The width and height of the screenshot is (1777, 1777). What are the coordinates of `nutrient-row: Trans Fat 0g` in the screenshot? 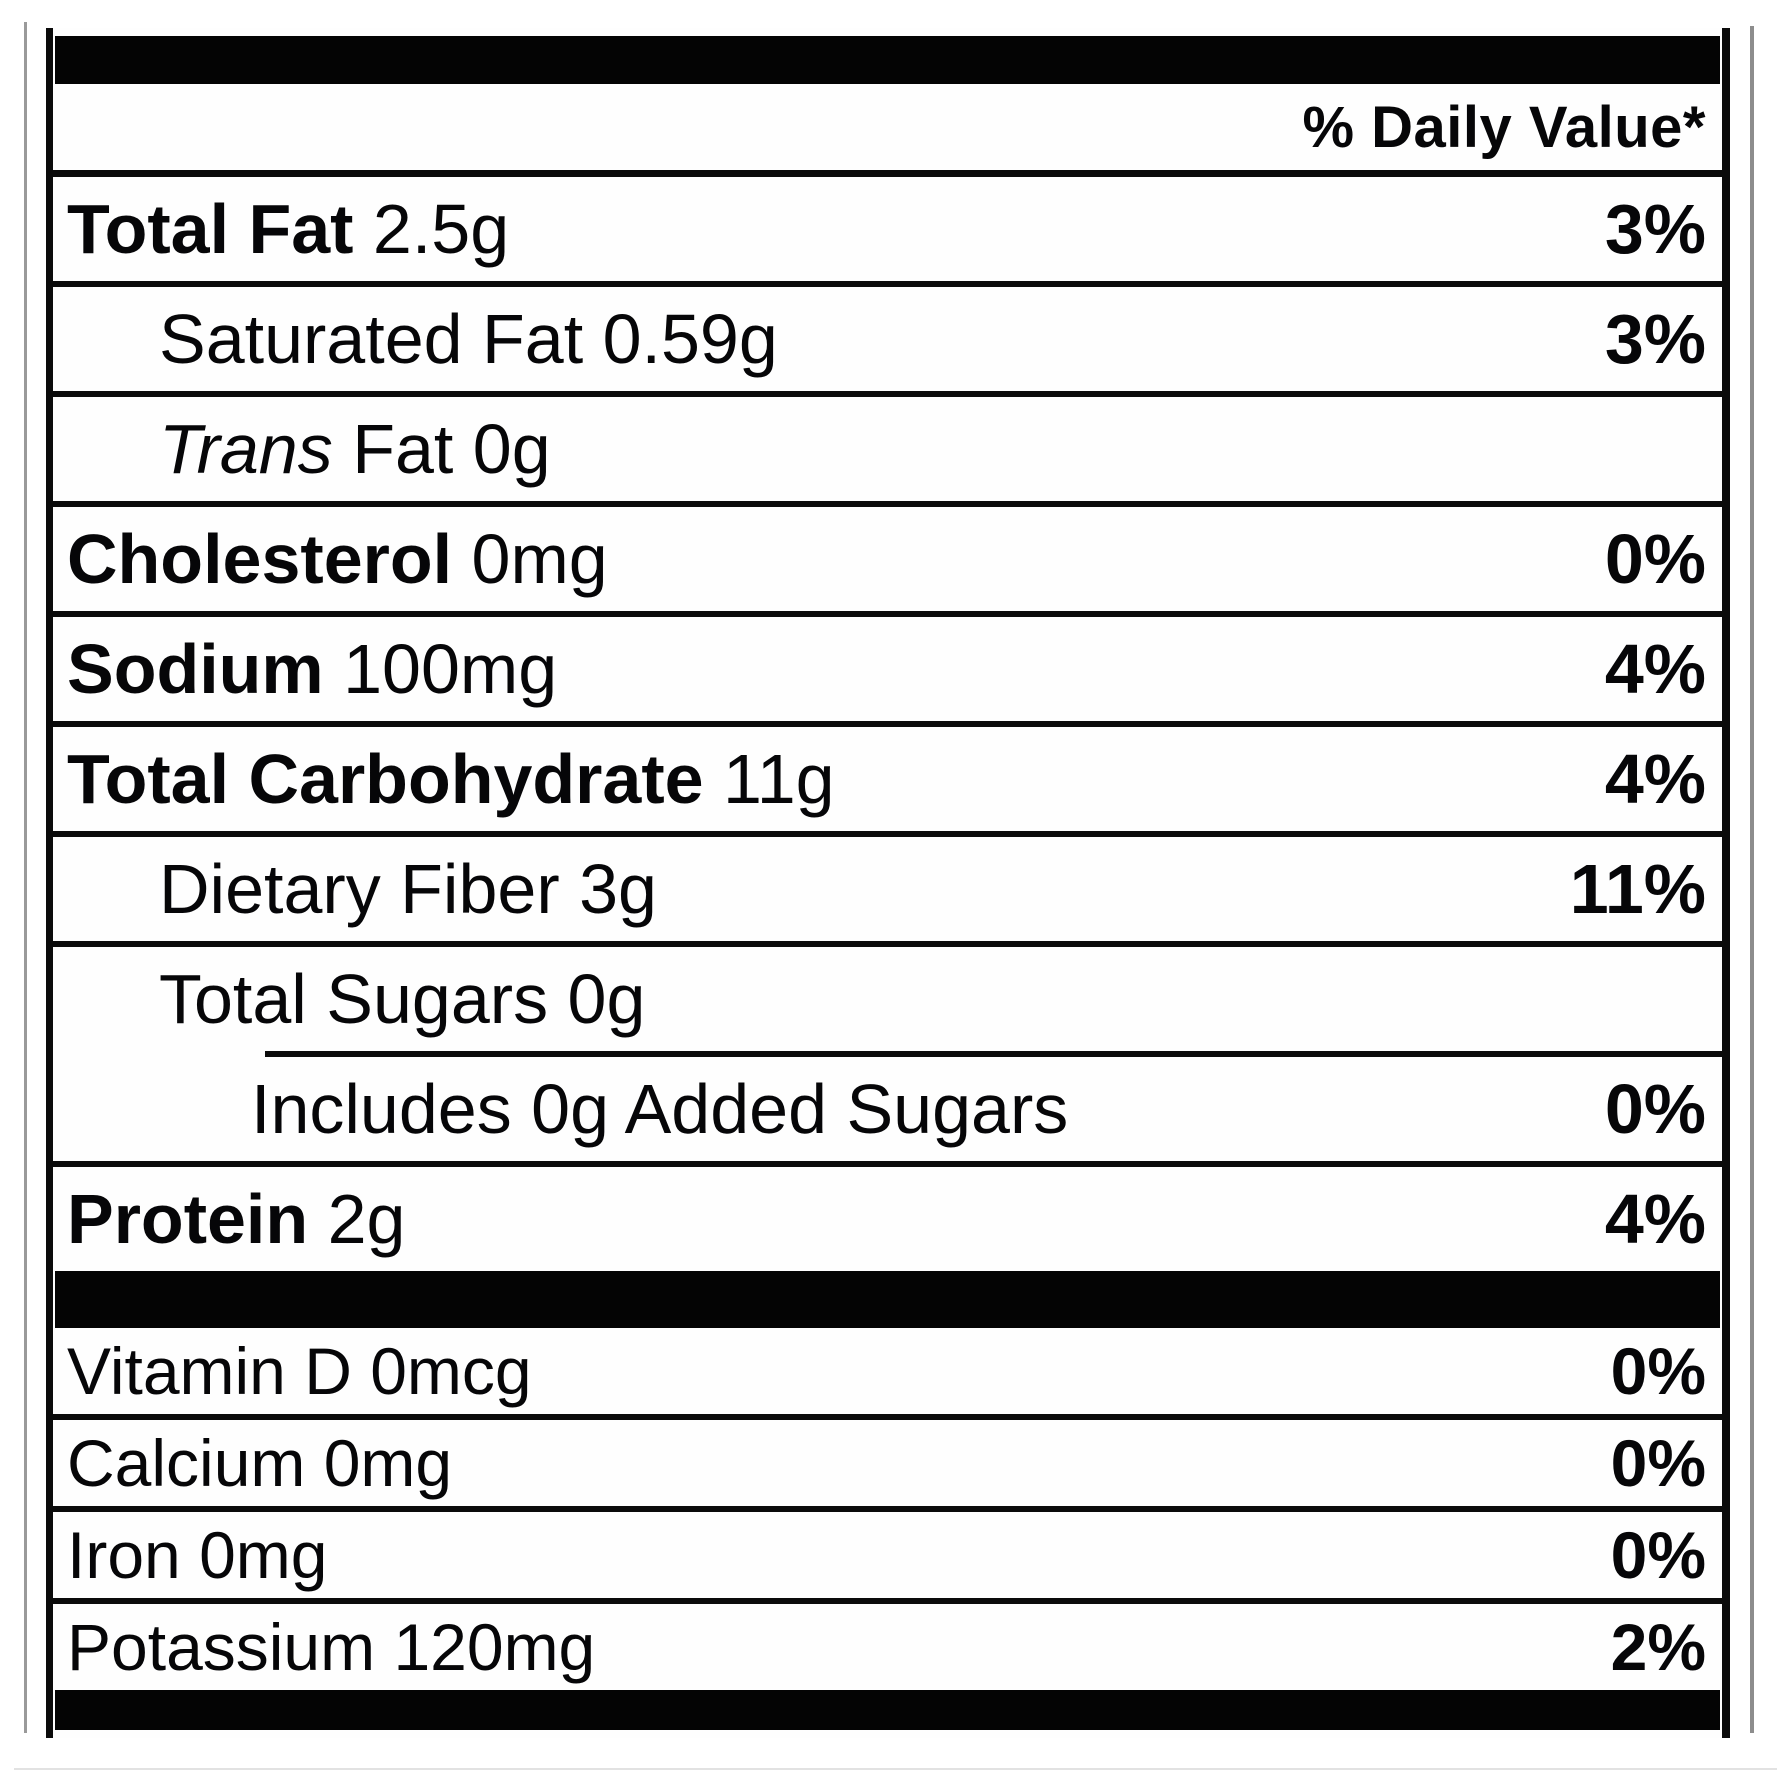 It's located at (887, 449).